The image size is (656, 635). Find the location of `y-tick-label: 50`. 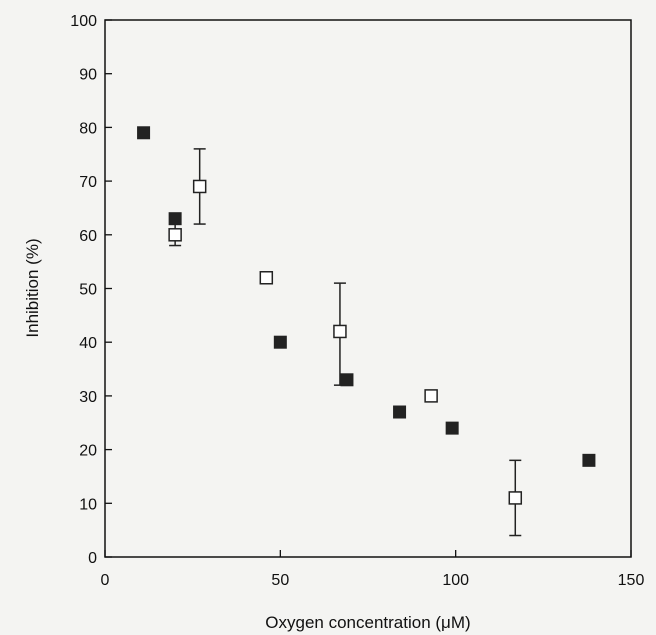

y-tick-label: 50 is located at coordinates (88, 290).